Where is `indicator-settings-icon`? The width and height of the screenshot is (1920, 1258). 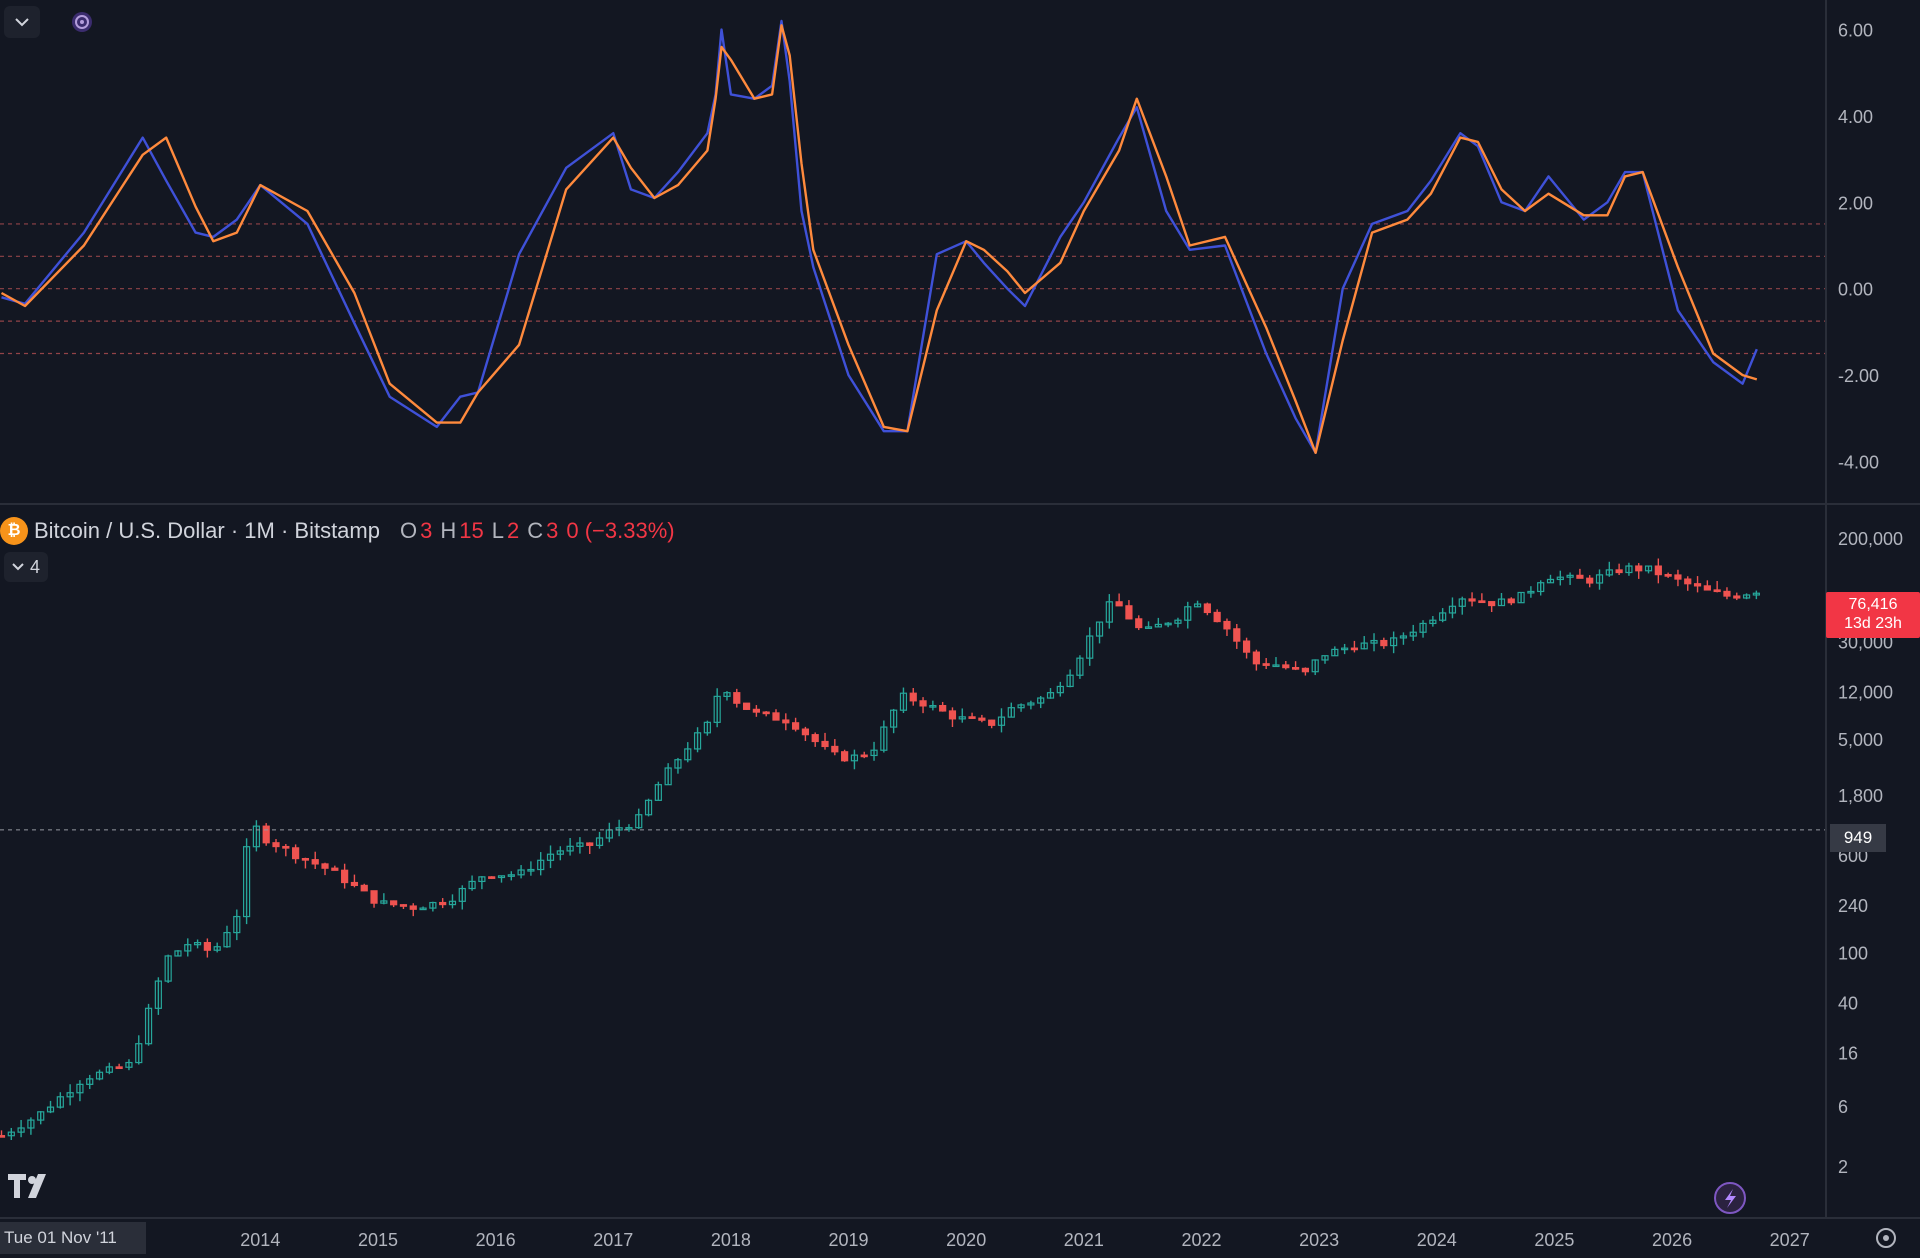 indicator-settings-icon is located at coordinates (82, 22).